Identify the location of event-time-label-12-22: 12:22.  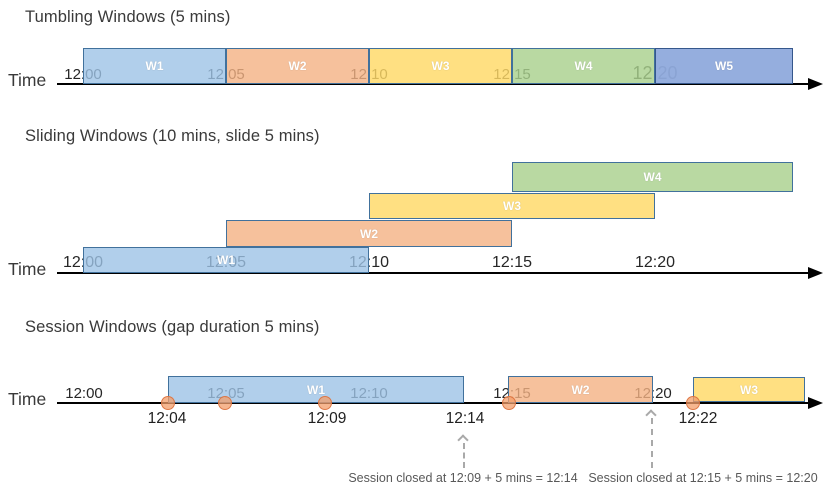
(698, 418).